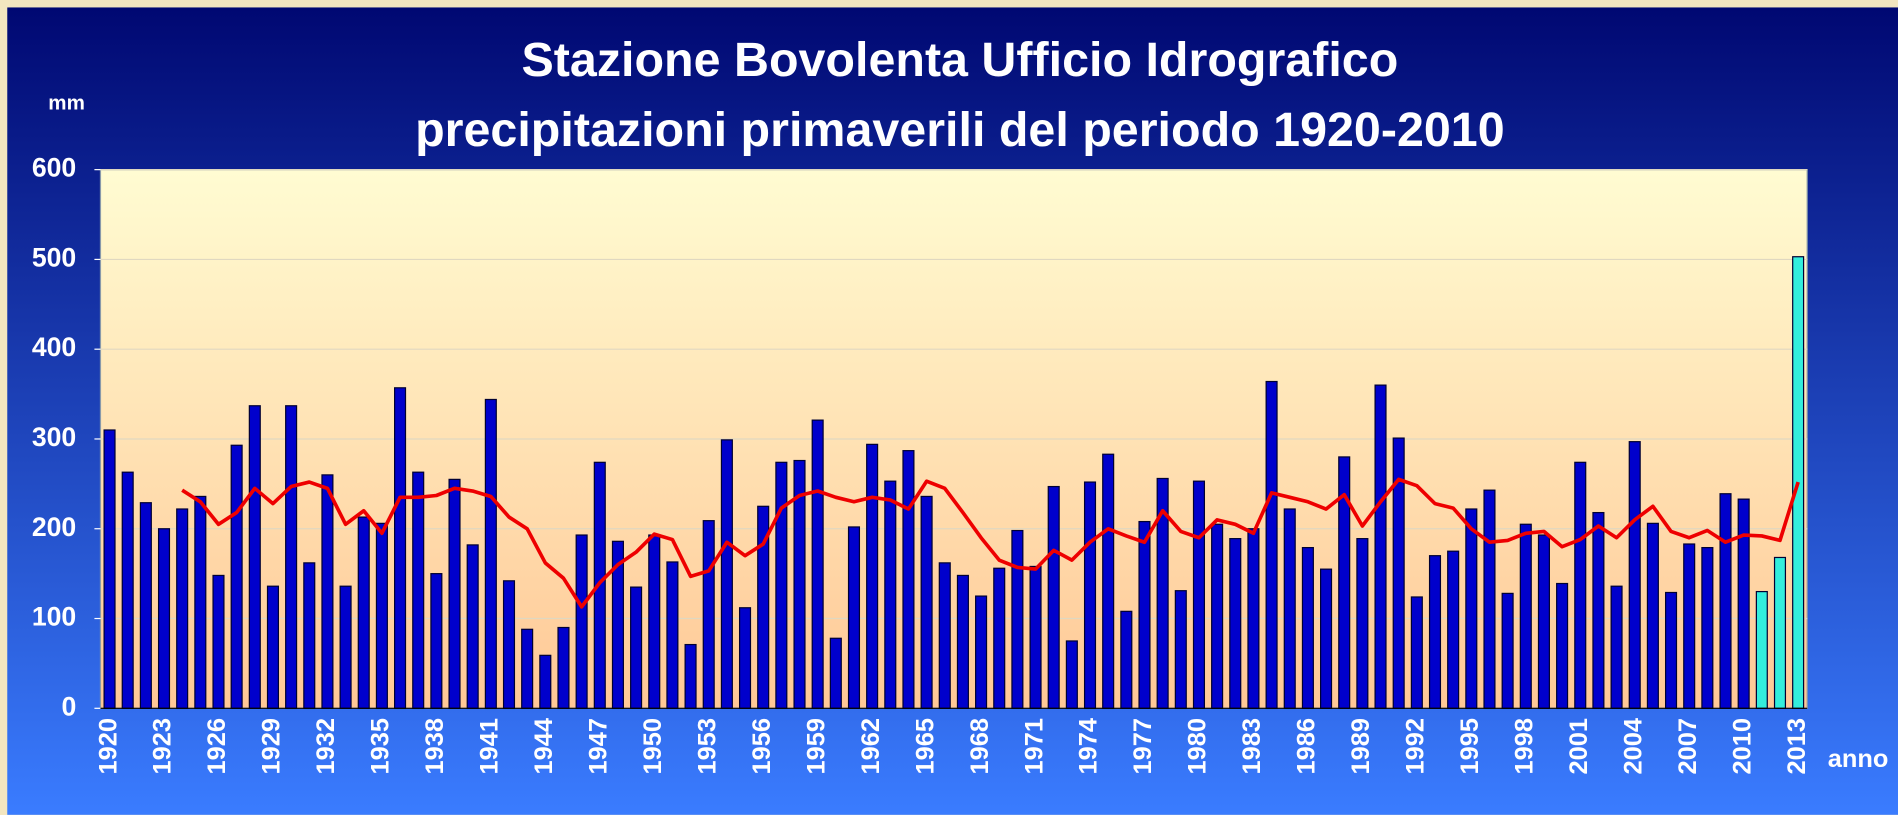  What do you see at coordinates (816, 746) in the screenshot?
I see `x-tick-label: 1959` at bounding box center [816, 746].